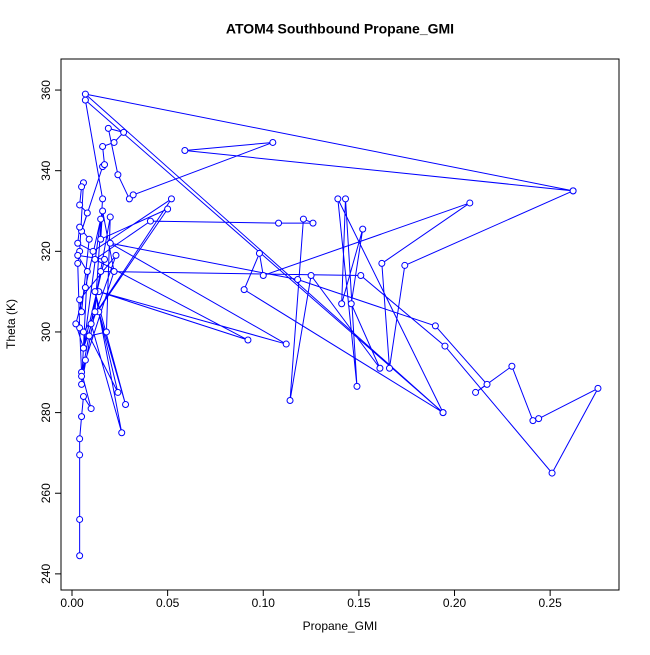 This screenshot has width=650, height=655. Describe the element at coordinates (46, 90) in the screenshot. I see `y-tick-label: 360` at that location.